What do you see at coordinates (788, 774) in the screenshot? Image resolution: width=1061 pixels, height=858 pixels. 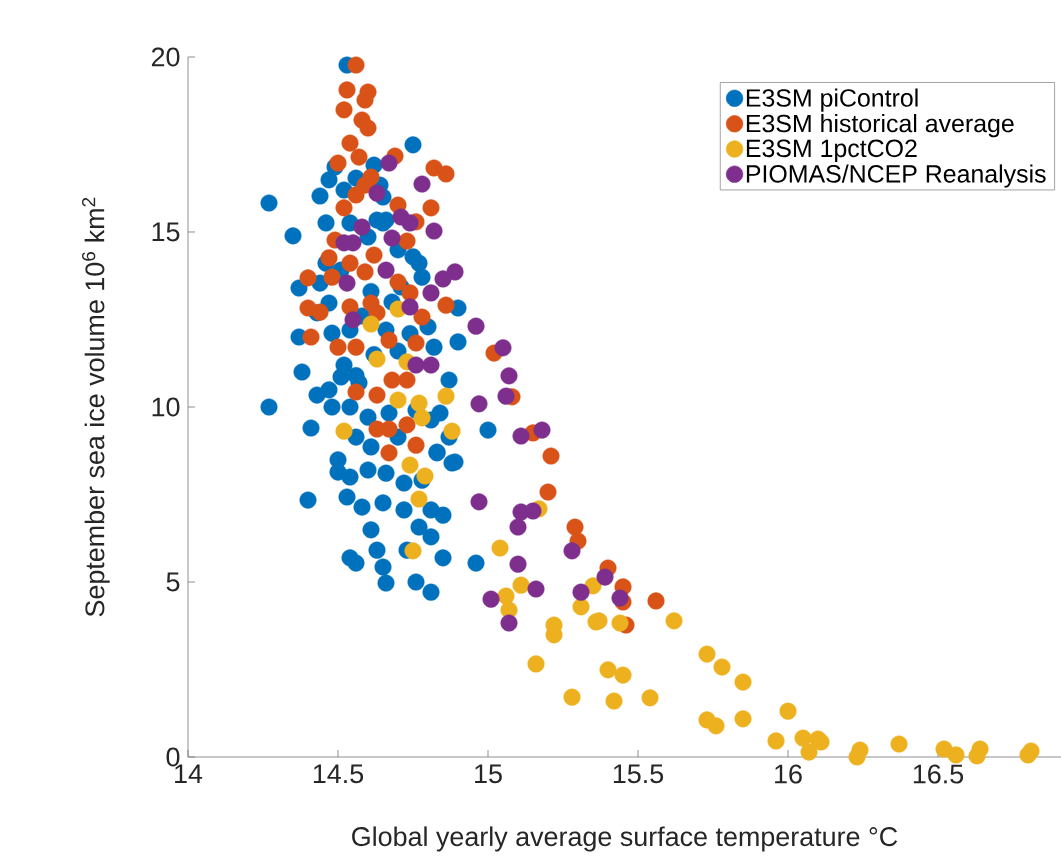 I see `x-tick-label: 16` at bounding box center [788, 774].